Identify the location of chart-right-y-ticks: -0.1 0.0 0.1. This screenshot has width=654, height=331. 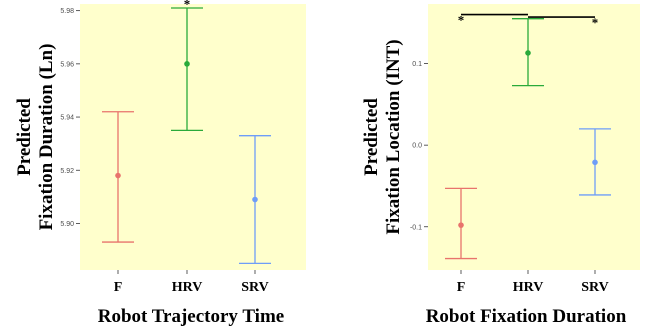
(419, 146).